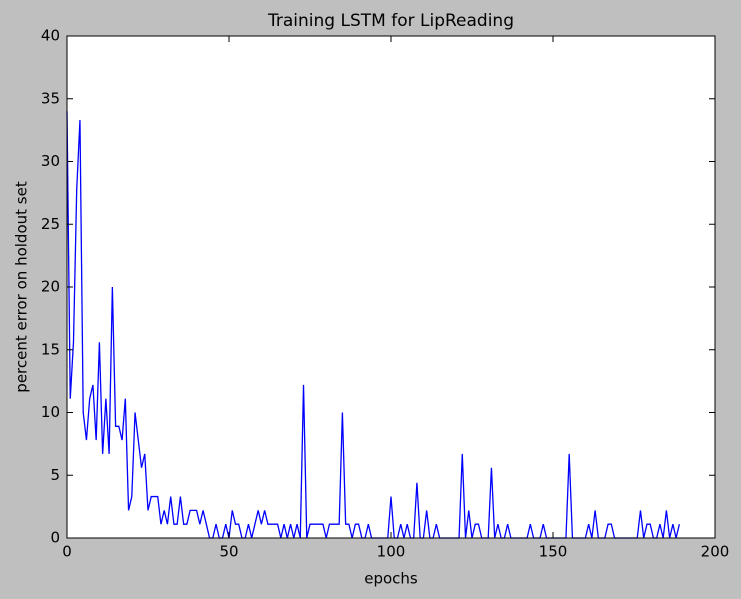 This screenshot has width=741, height=599. Describe the element at coordinates (553, 552) in the screenshot. I see `x-tick-label: 150` at that location.